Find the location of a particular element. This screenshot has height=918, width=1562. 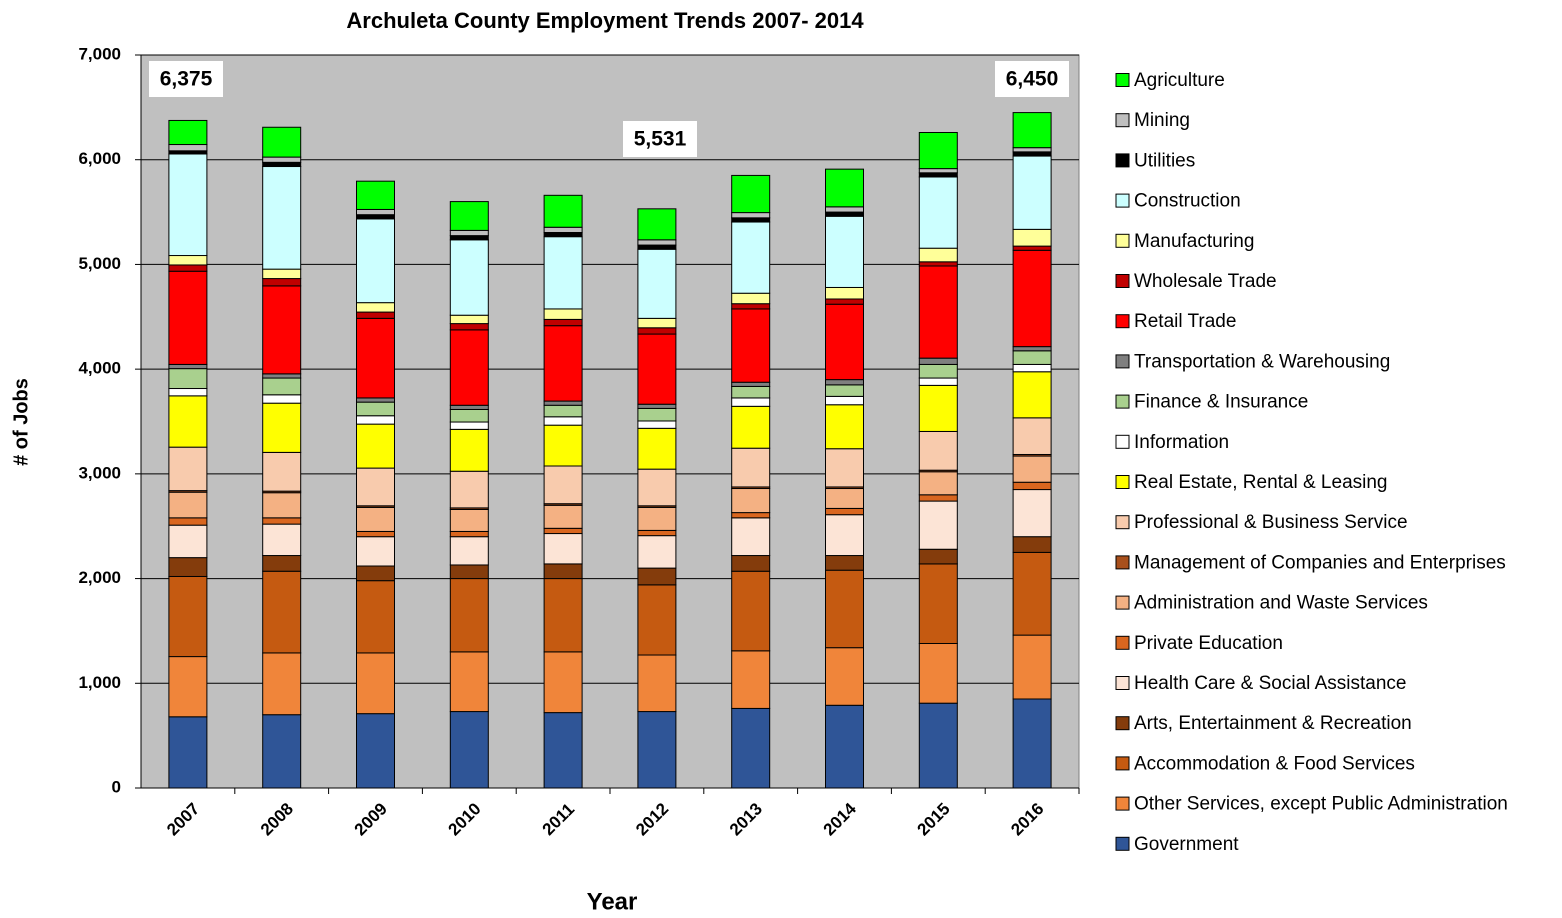

legend-label: Real Estate, Rental & Leasing is located at coordinates (1261, 482).